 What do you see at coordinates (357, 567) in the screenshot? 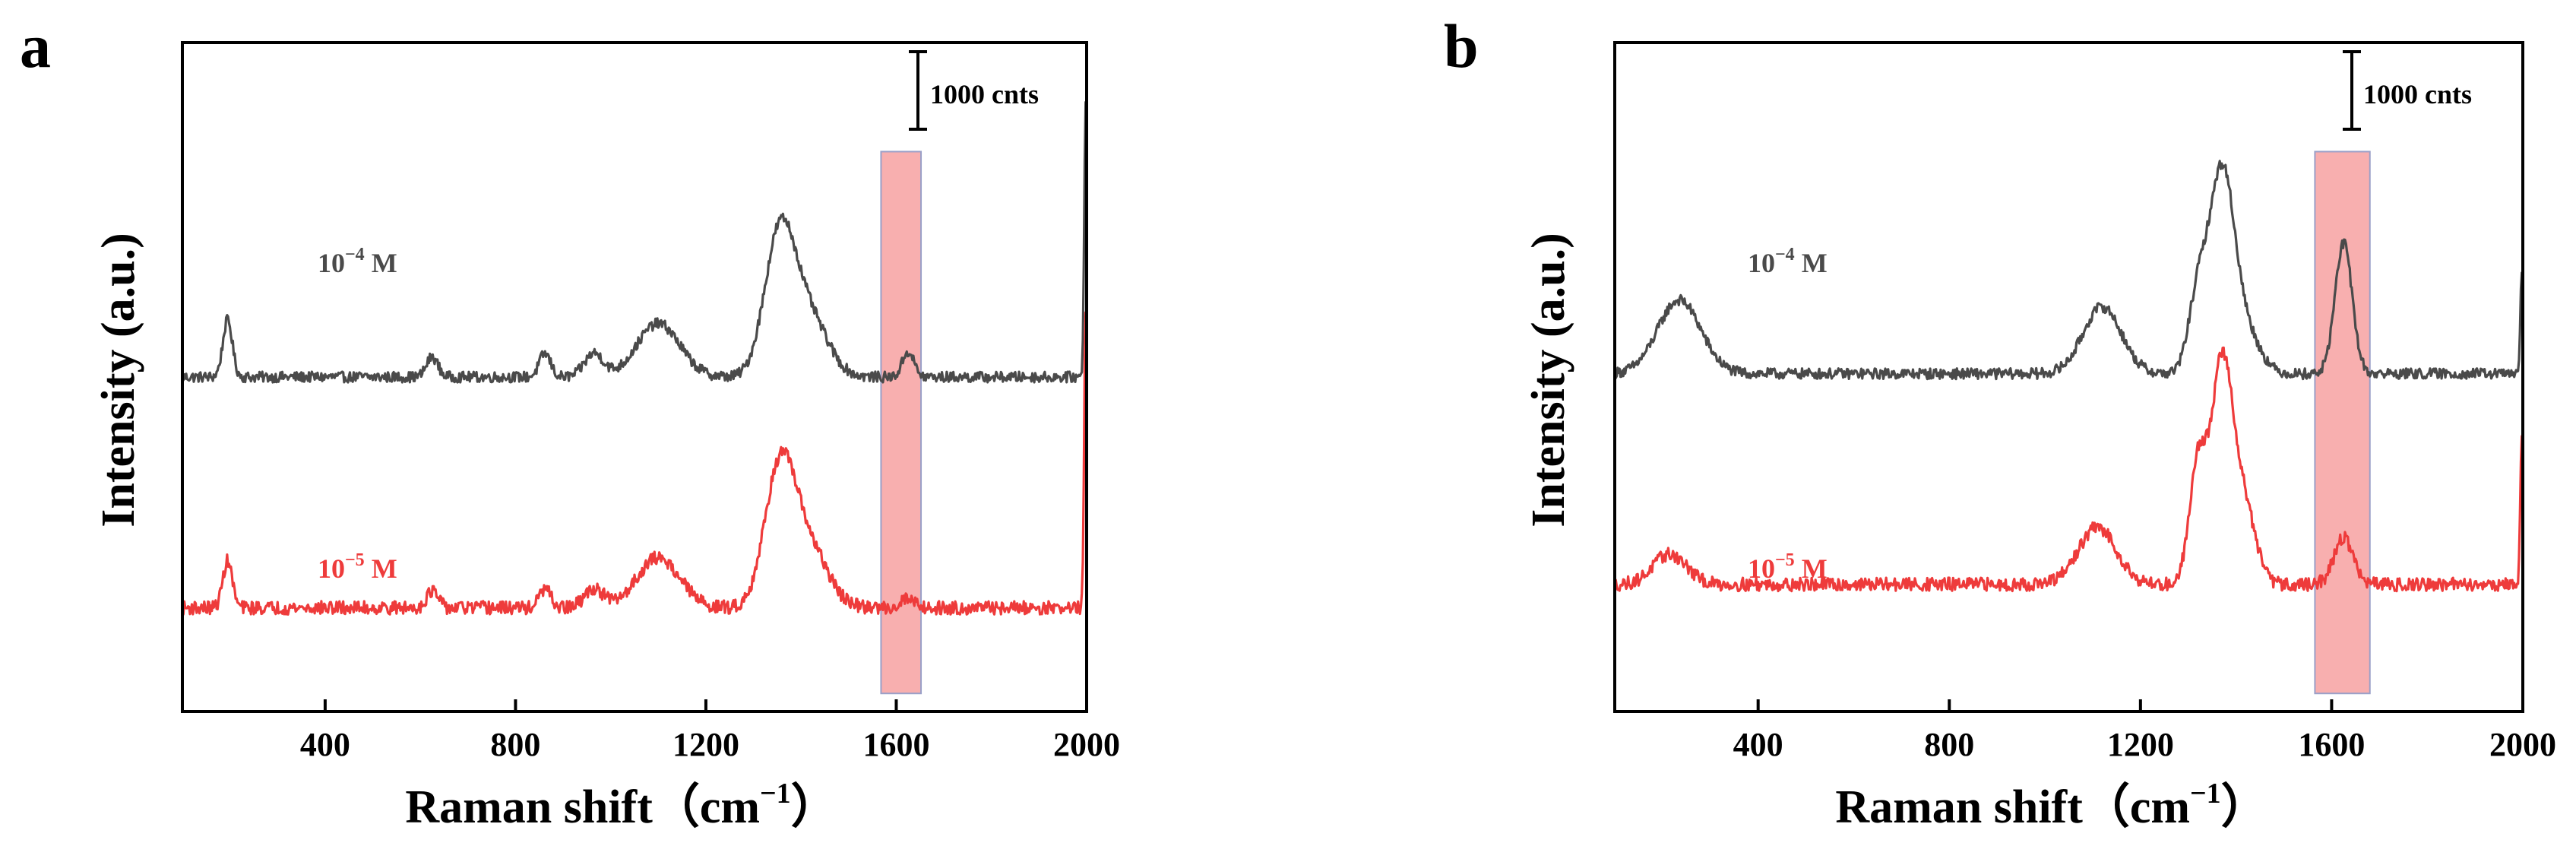
I see `series-label-a-low: 10−5 M` at bounding box center [357, 567].